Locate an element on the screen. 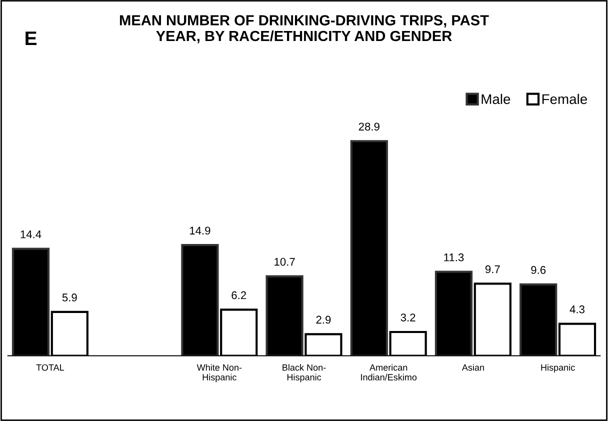 The height and width of the screenshot is (421, 608). data-label: 10.7 is located at coordinates (284, 262).